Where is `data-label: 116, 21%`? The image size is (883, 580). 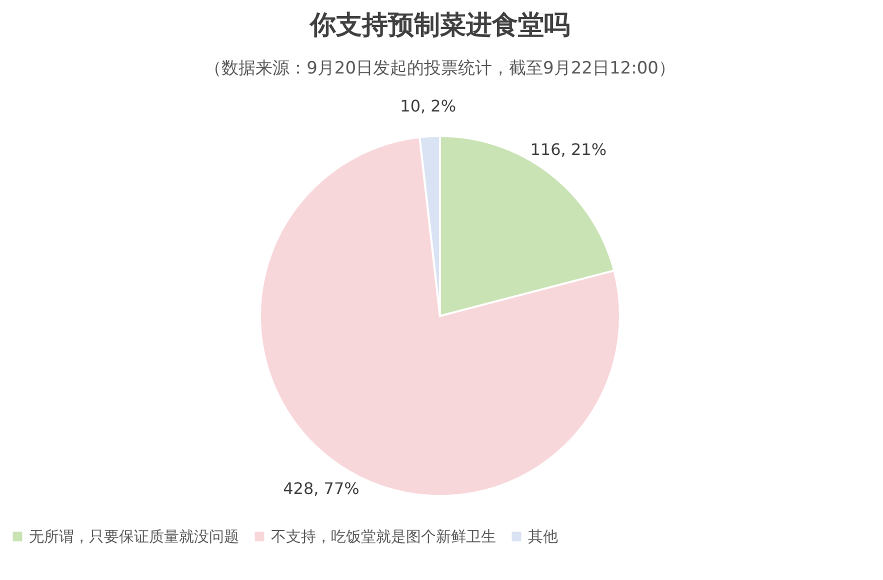 data-label: 116, 21% is located at coordinates (568, 149).